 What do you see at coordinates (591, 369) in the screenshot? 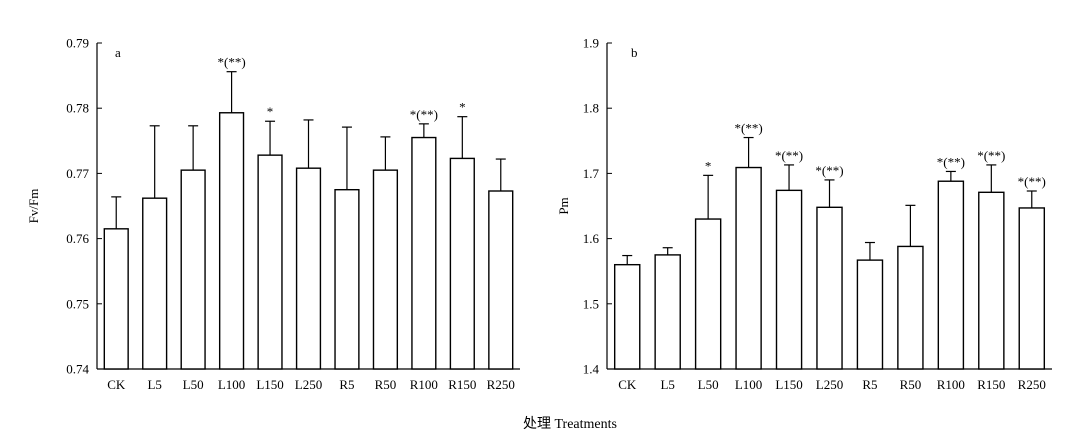
I see `y-tick-label: 1.4` at bounding box center [591, 369].